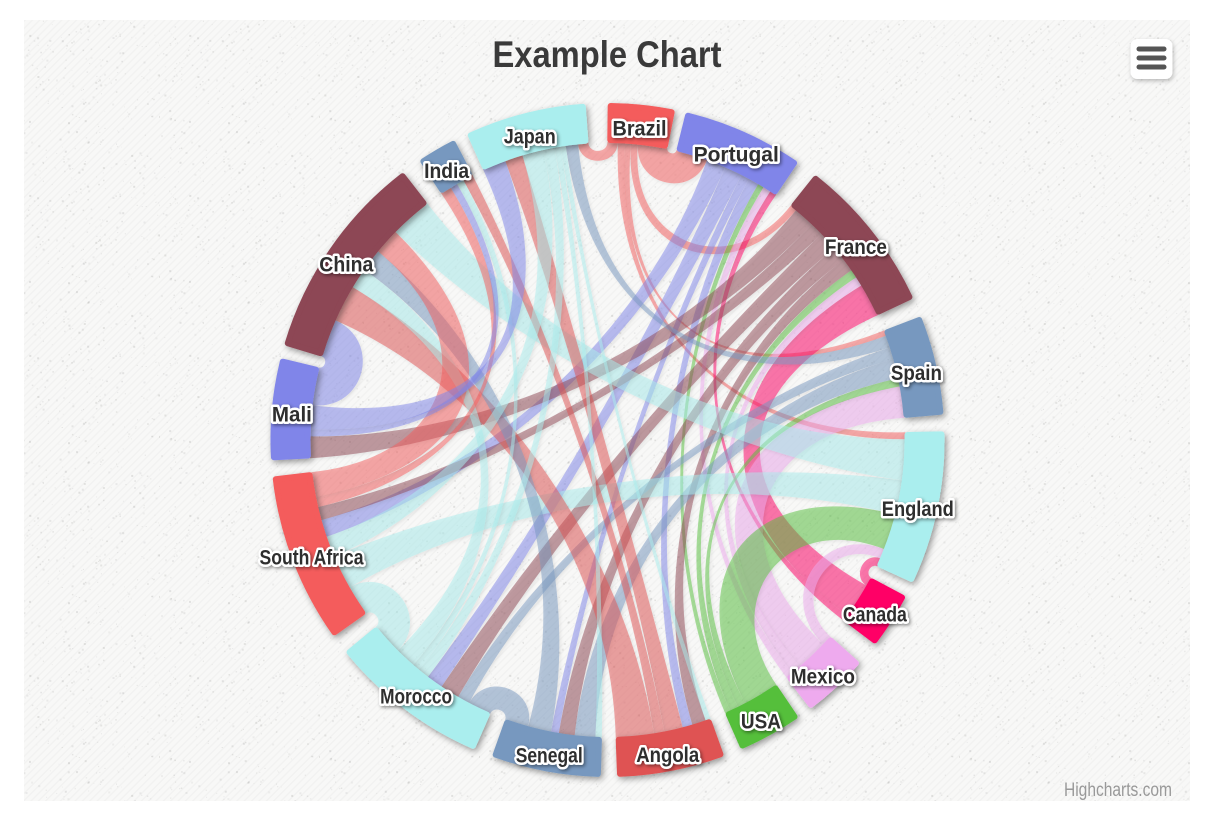 This screenshot has height=822, width=1212. What do you see at coordinates (918, 509) in the screenshot?
I see `svg-text: England` at bounding box center [918, 509].